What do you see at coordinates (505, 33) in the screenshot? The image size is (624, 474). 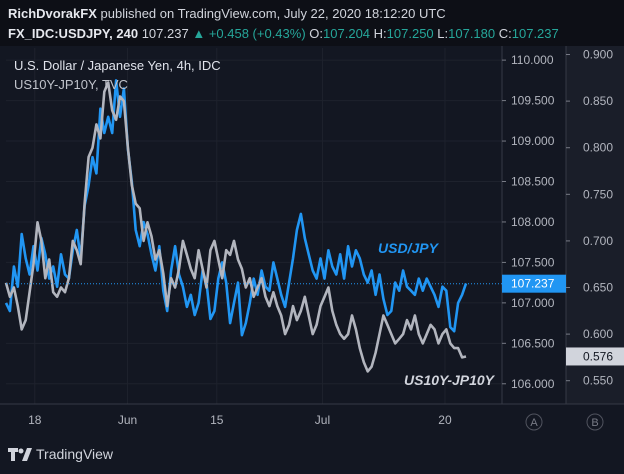 I see `close-label: C:` at bounding box center [505, 33].